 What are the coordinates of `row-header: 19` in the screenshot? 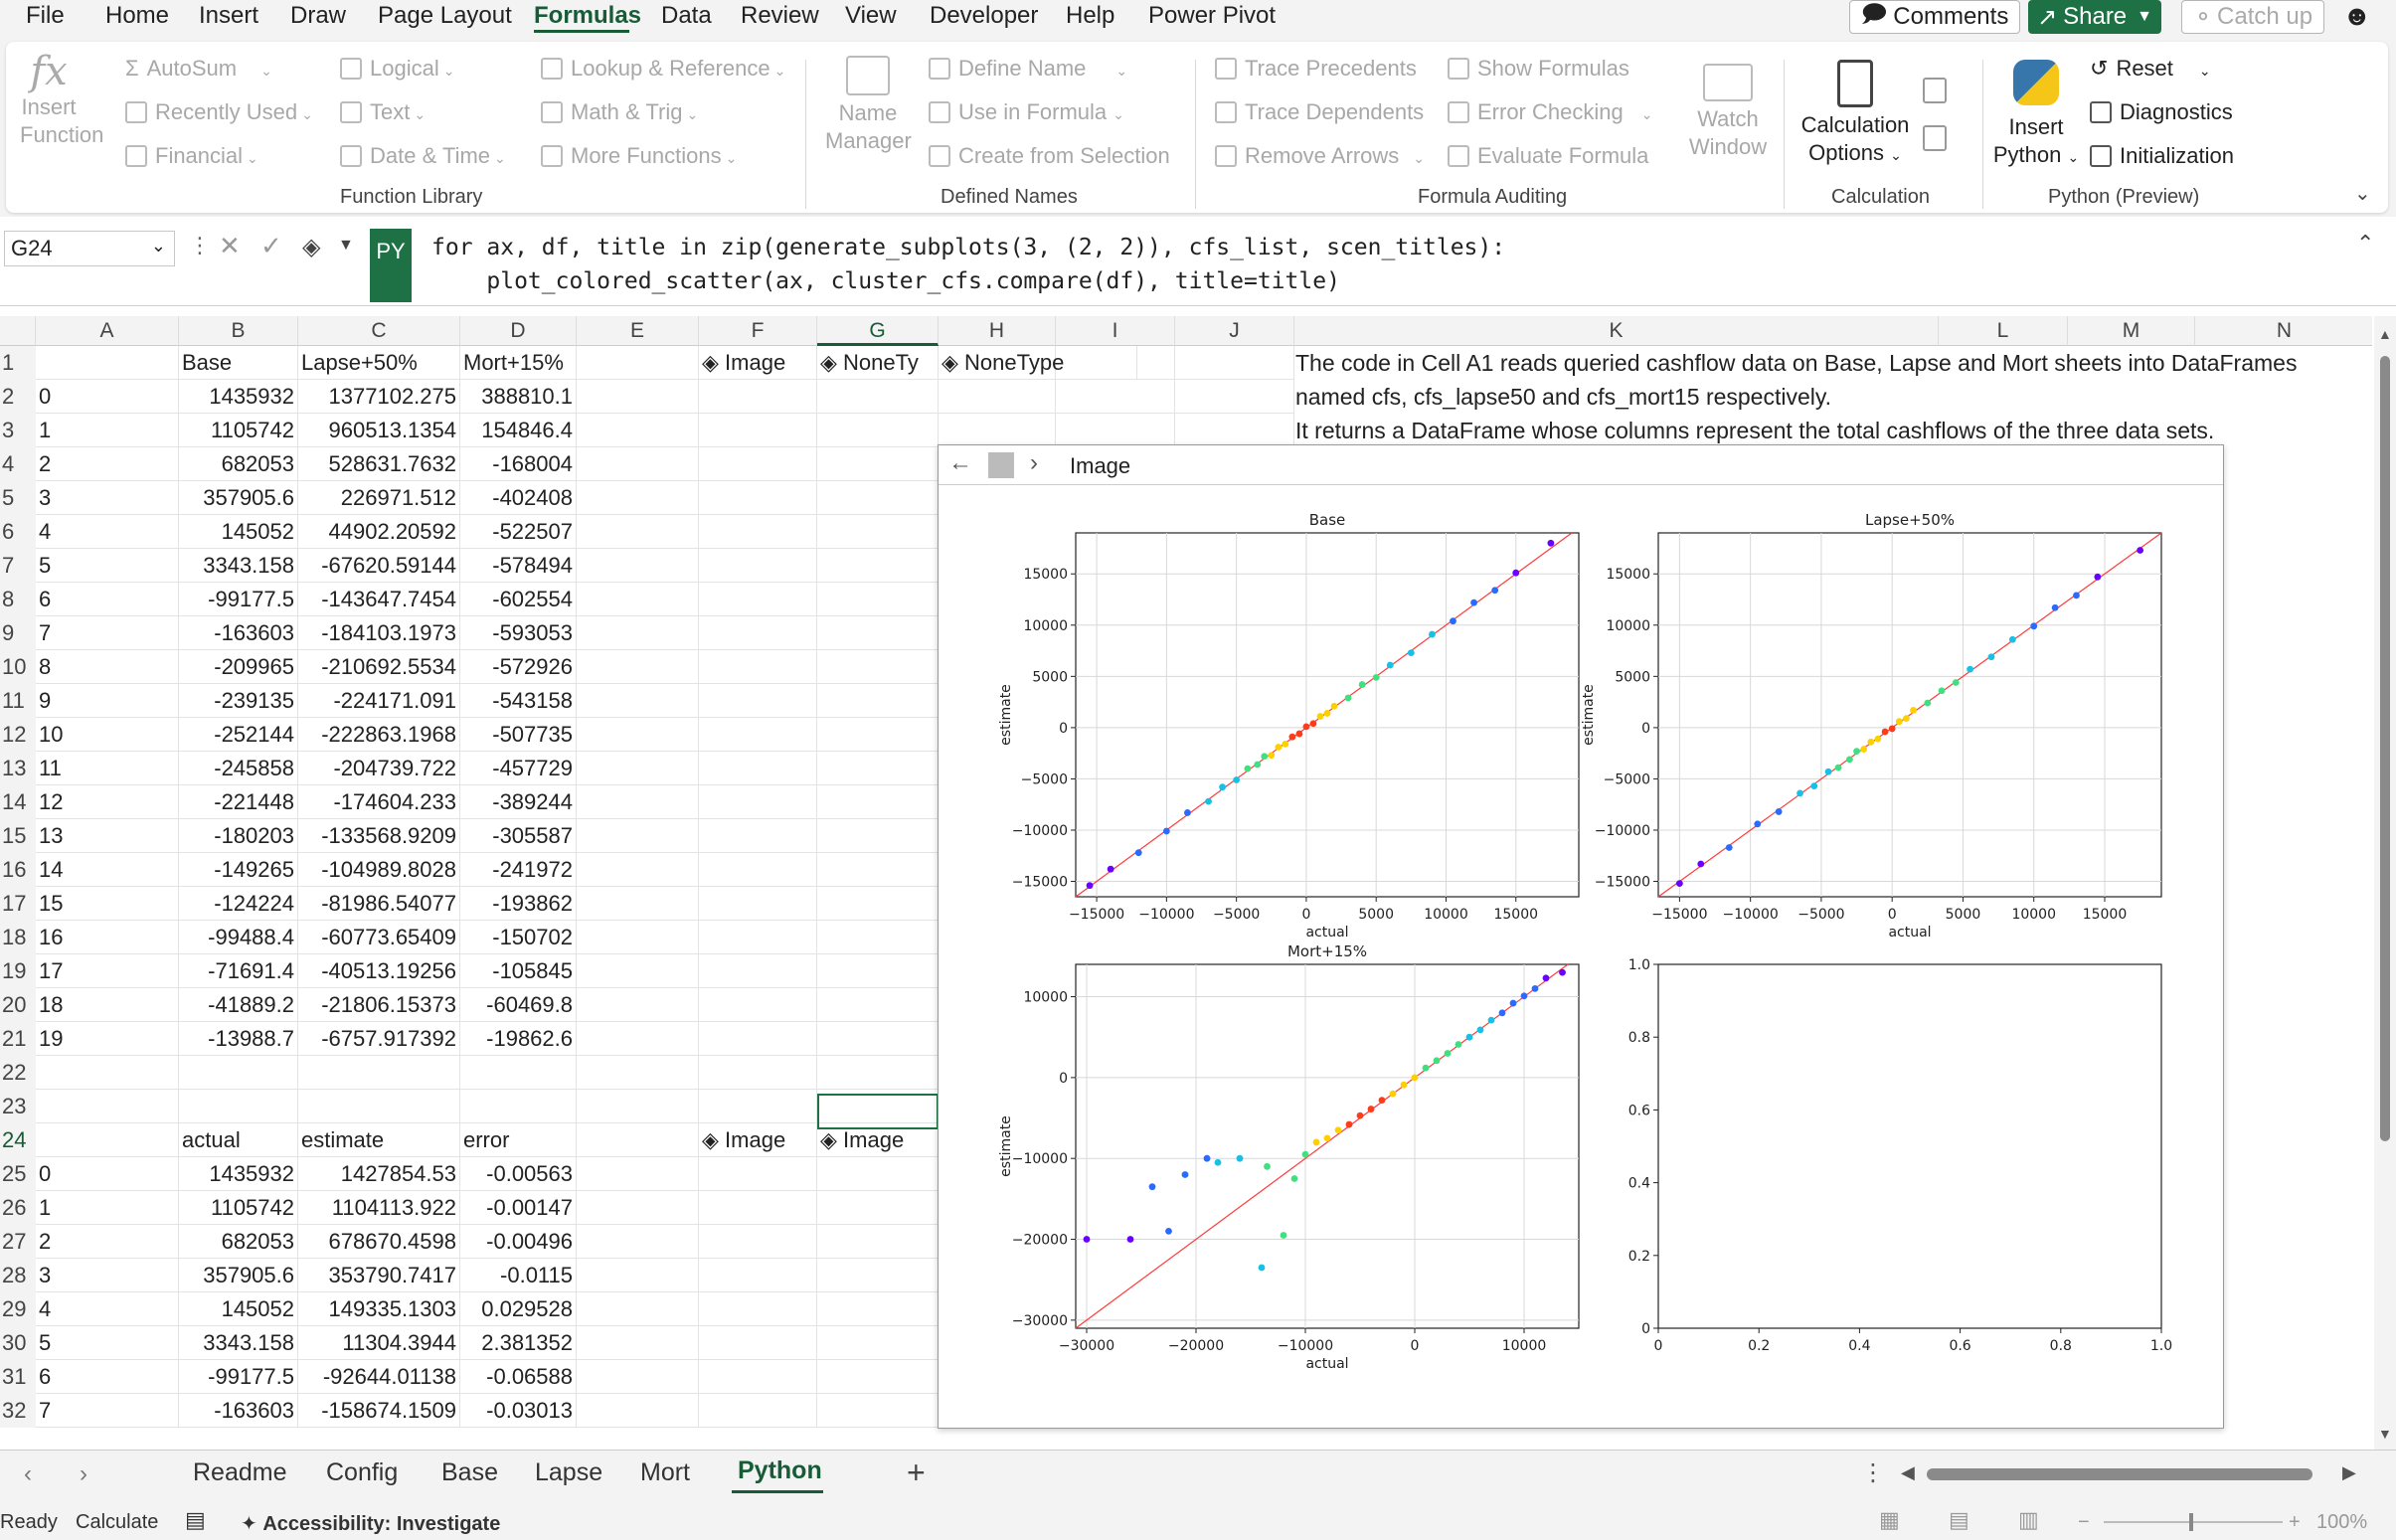 It's located at (18, 971).